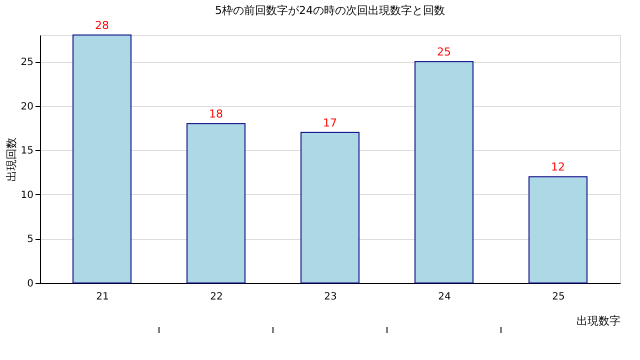 This screenshot has width=640, height=360. Describe the element at coordinates (558, 297) in the screenshot. I see `x-tick-label: 25` at that location.